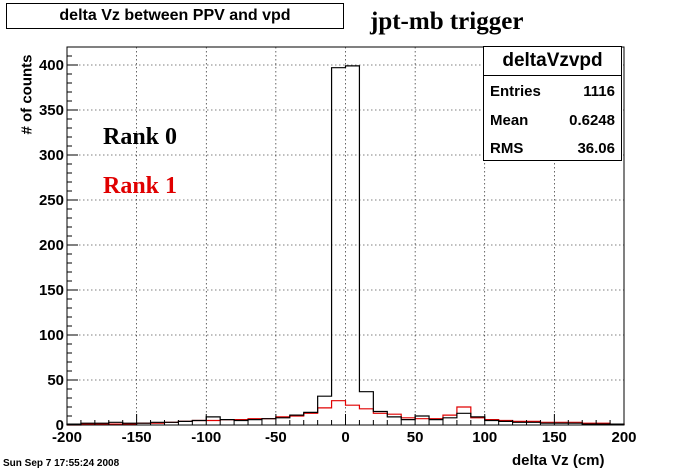 The image size is (686, 473). Describe the element at coordinates (552, 61) in the screenshot. I see `stats-name: deltaVzvpd` at that location.